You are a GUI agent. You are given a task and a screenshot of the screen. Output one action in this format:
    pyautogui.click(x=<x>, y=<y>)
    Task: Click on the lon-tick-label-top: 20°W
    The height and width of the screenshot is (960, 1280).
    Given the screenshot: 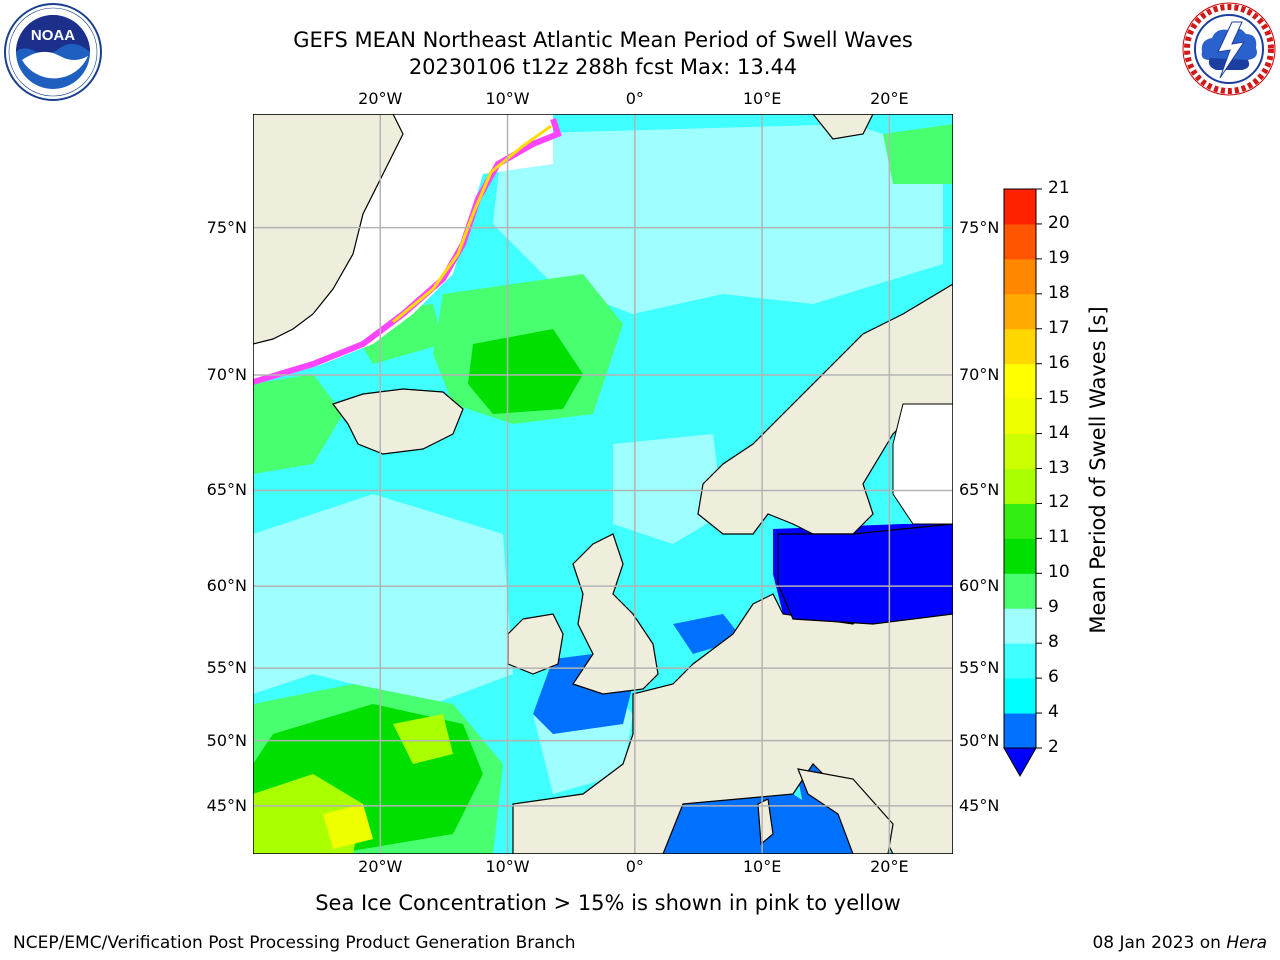 What is the action you would take?
    pyautogui.click(x=380, y=98)
    